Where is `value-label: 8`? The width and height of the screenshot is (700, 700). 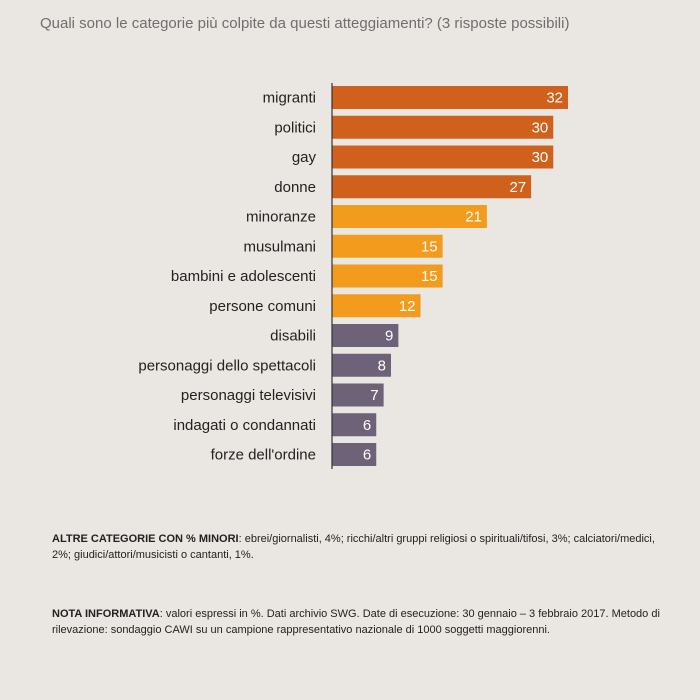 value-label: 8 is located at coordinates (382, 365).